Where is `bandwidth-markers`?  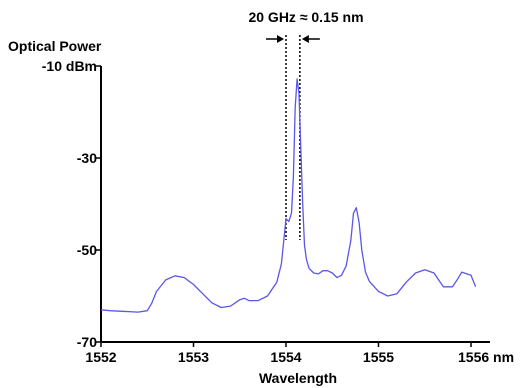 bandwidth-markers is located at coordinates (293, 137).